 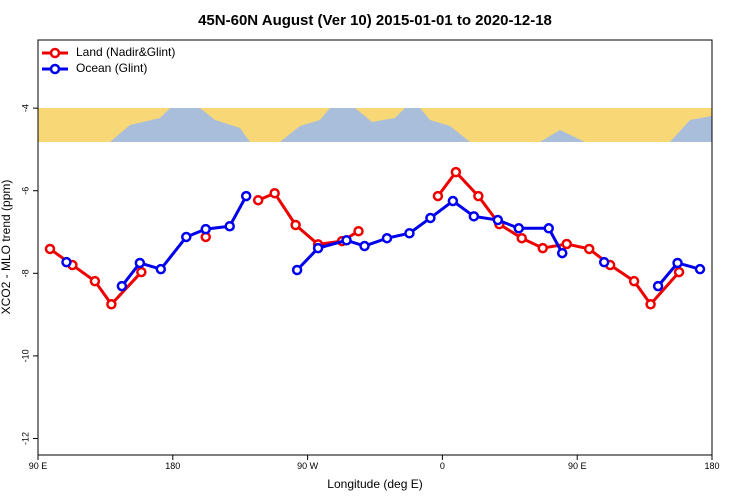 What do you see at coordinates (25, 108) in the screenshot?
I see `y-tick-label: -4` at bounding box center [25, 108].